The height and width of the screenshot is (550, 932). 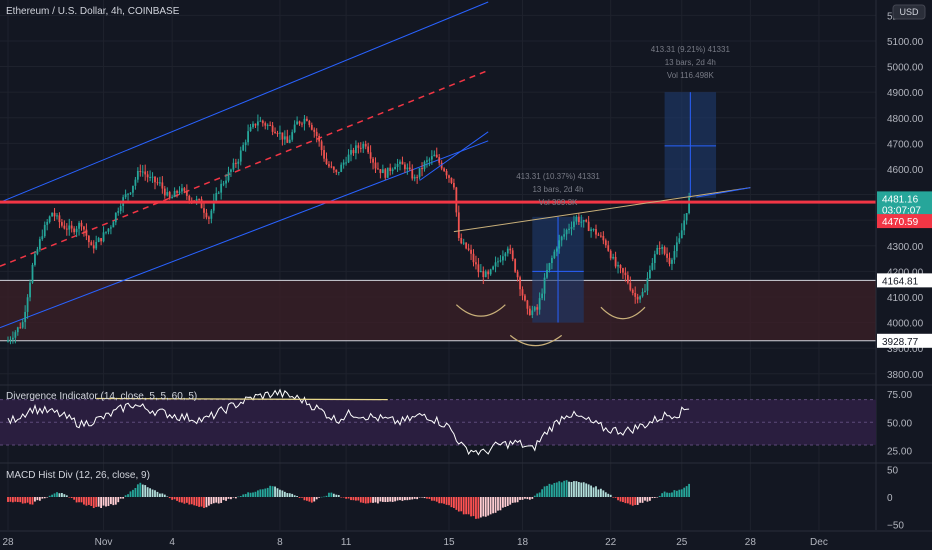 I want to click on resistance-price-value: 4470.59, so click(x=900, y=222).